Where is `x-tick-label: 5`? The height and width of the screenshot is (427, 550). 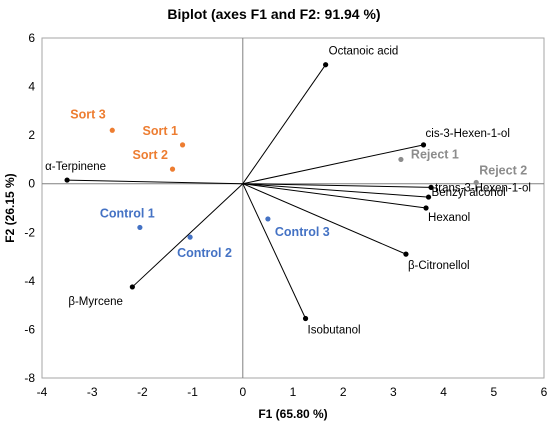
x-tick-label: 5 is located at coordinates (493, 392).